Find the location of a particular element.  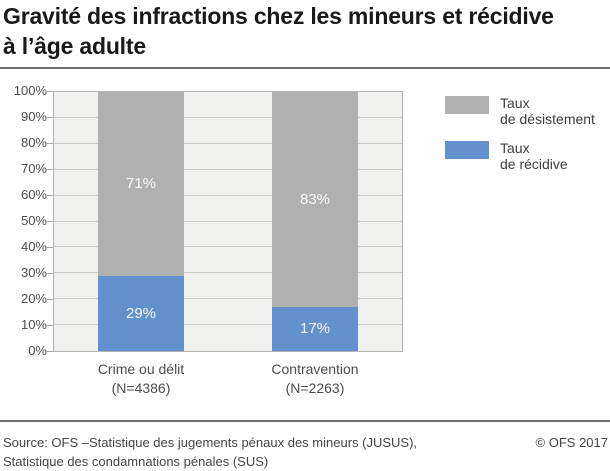

bar-segment-taux-de-récidive: 17% is located at coordinates (315, 328).